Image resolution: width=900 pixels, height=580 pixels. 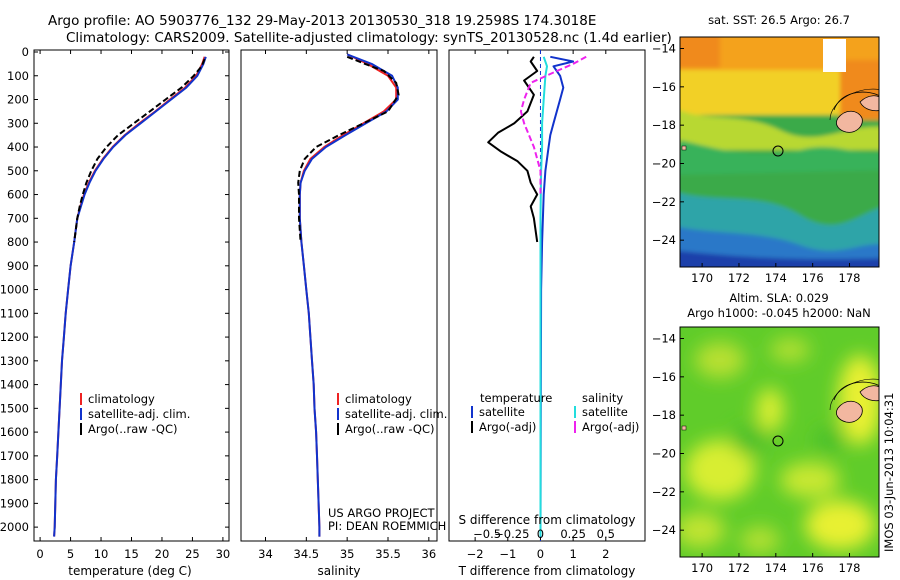 What do you see at coordinates (516, 398) in the screenshot?
I see `legend-title-temperature: temperature` at bounding box center [516, 398].